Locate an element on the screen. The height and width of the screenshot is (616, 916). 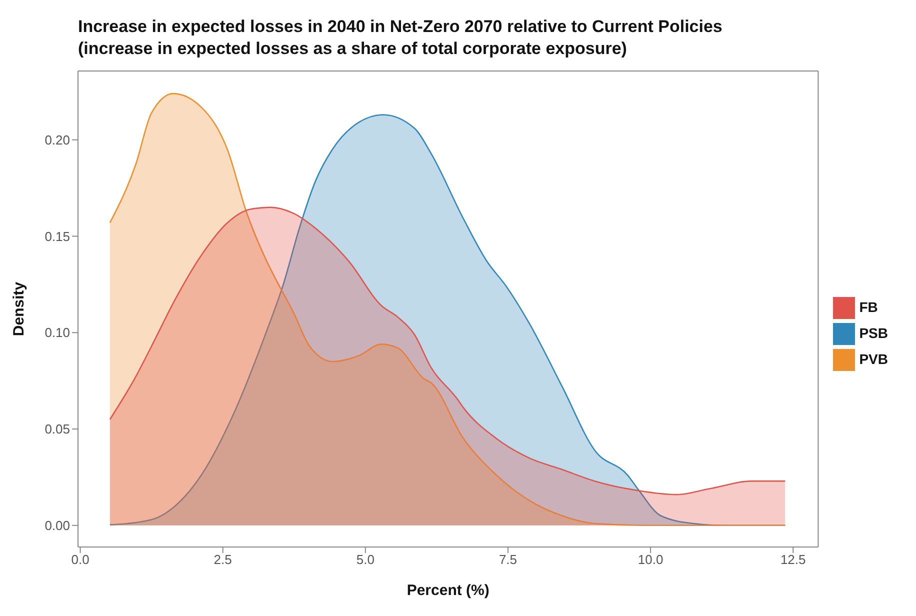
x-tick-label: 12.5 is located at coordinates (793, 560).